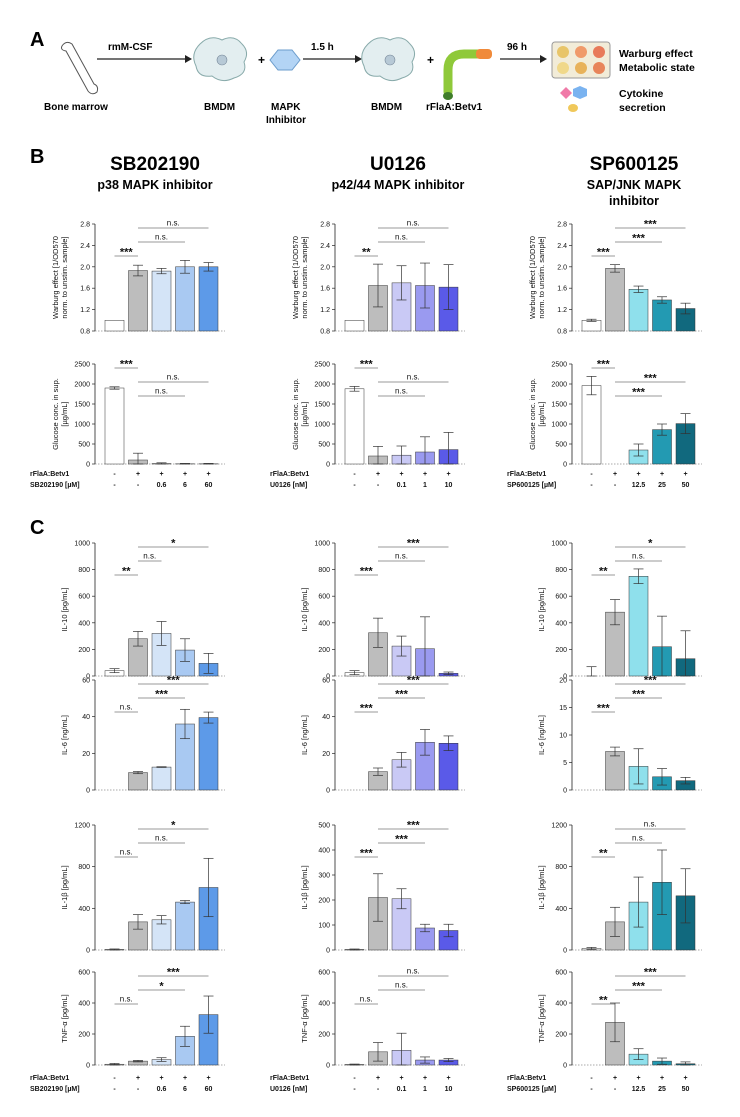 The height and width of the screenshot is (1117, 740). Describe the element at coordinates (430, 60) in the screenshot. I see `plus-2: +` at that location.